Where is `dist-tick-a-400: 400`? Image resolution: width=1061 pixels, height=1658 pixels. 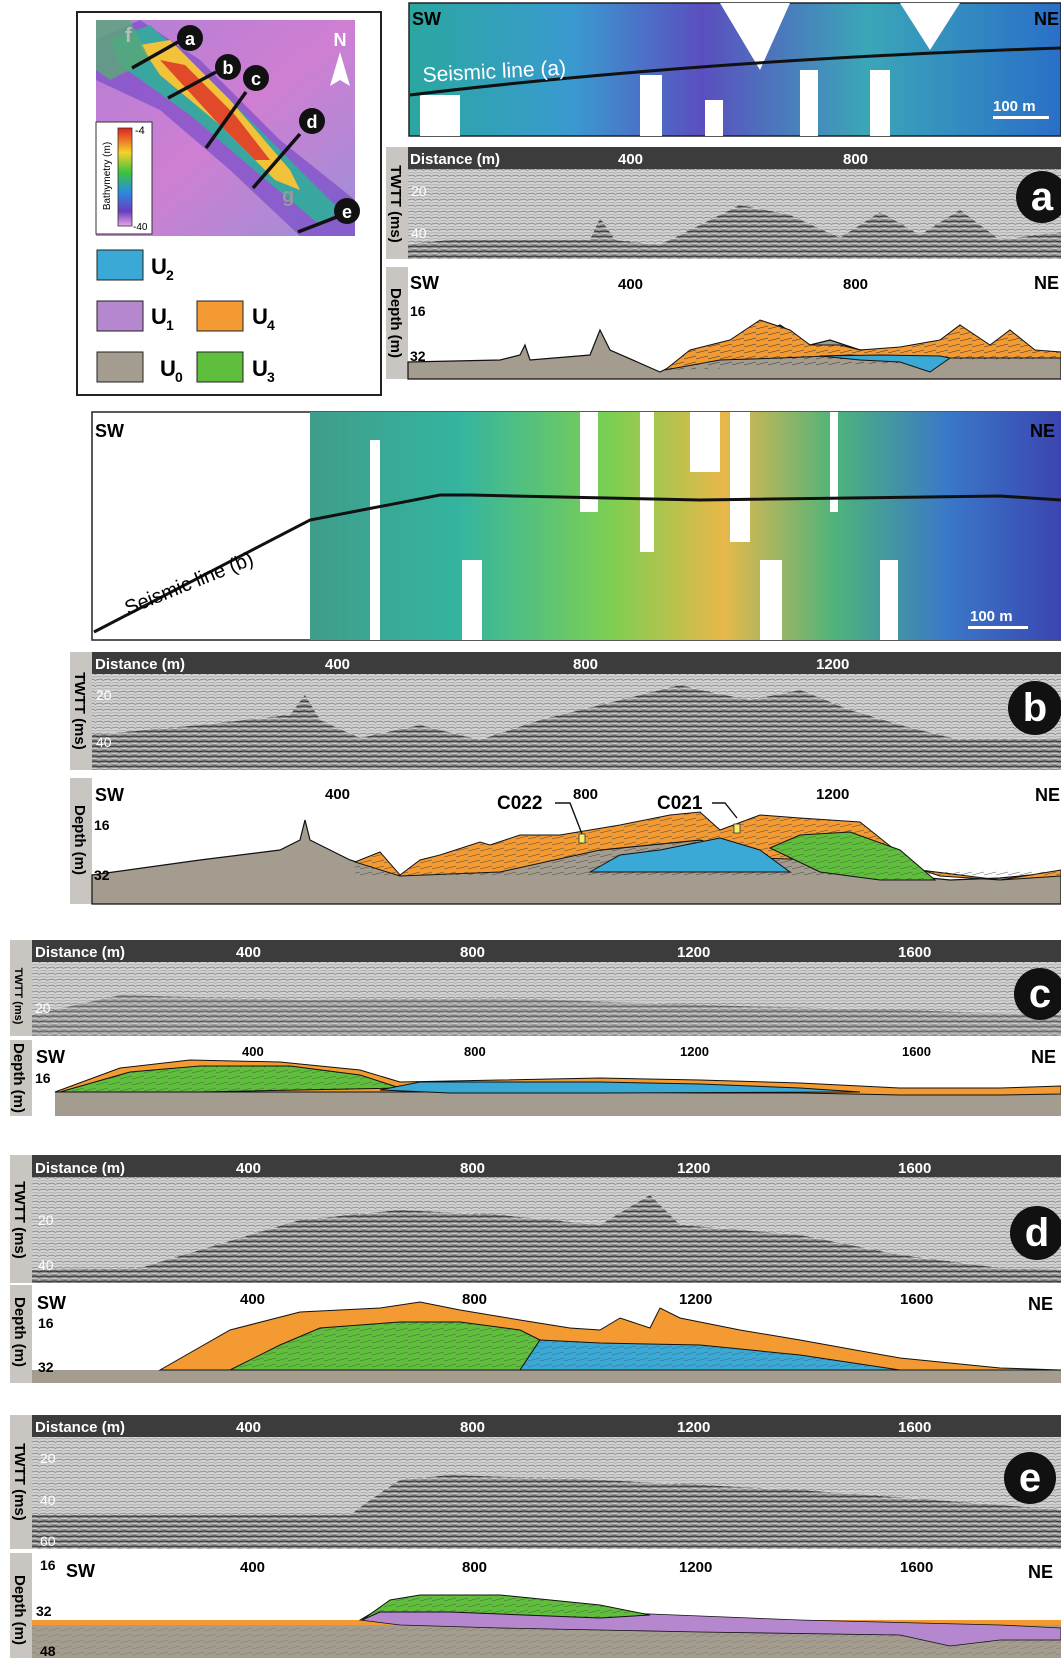 dist-tick-a-400: 400 is located at coordinates (630, 159).